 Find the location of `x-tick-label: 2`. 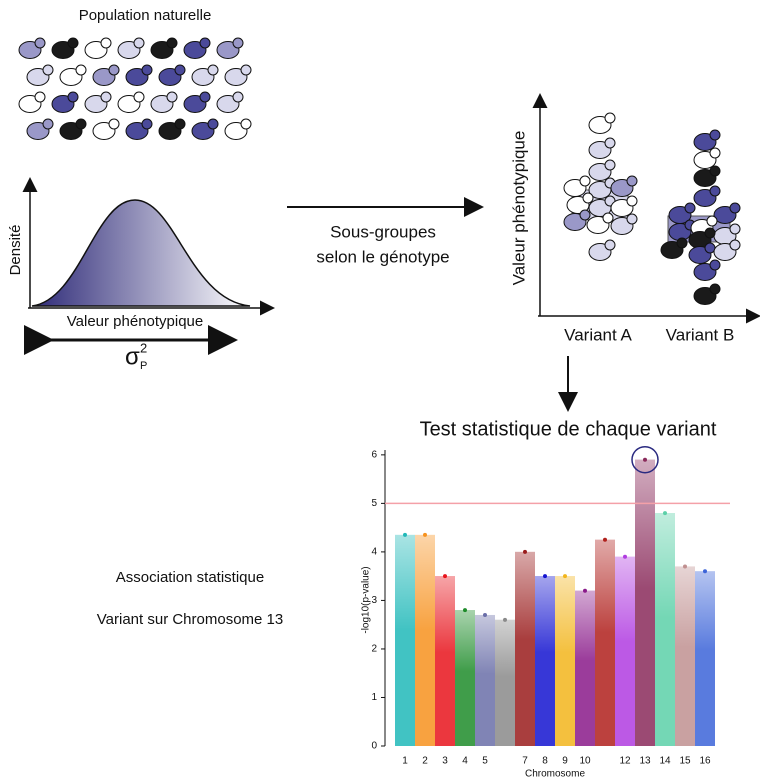

x-tick-label: 2 is located at coordinates (425, 761).